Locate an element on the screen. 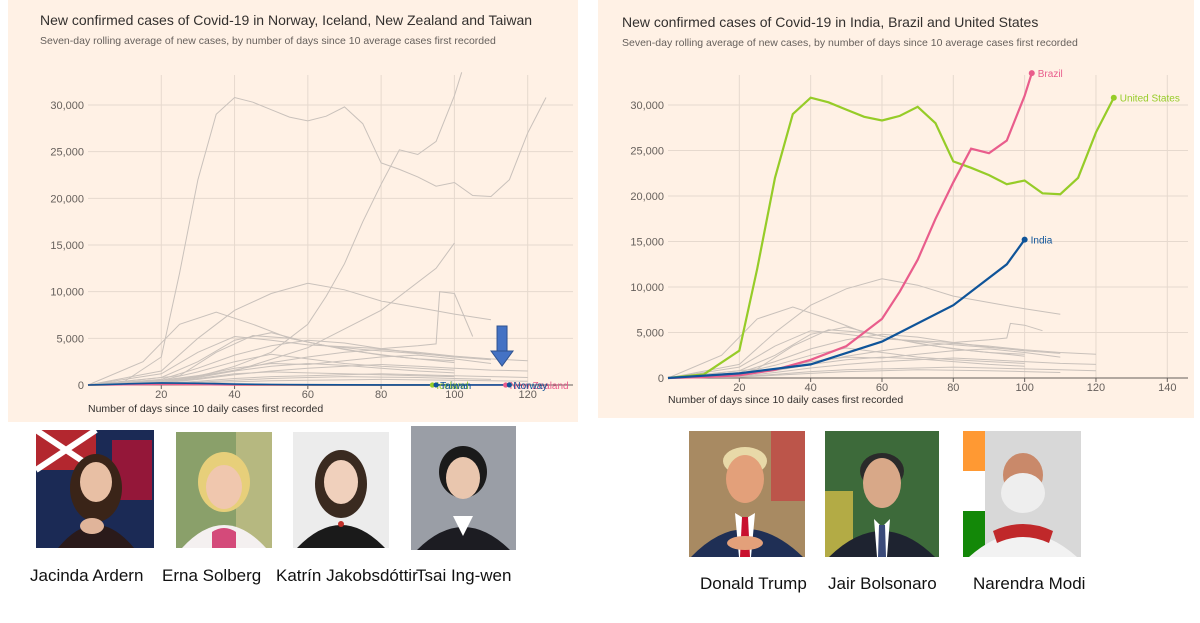 The height and width of the screenshot is (623, 1200). portrait-jacinda-ardern is located at coordinates (95, 489).